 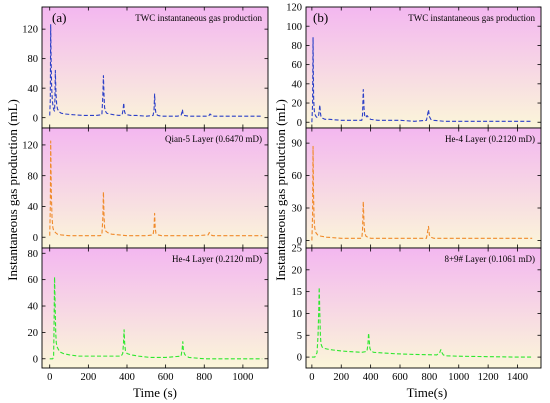 What do you see at coordinates (297, 249) in the screenshot?
I see `panel-b-row2-ytick-label: 25` at bounding box center [297, 249].